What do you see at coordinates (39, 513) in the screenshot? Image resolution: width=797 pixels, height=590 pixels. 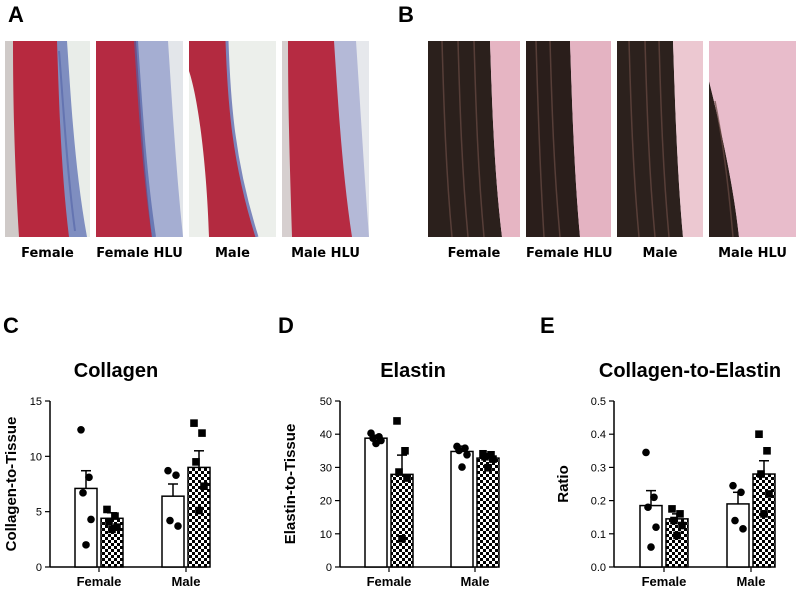 I see `chart-c-ytick-label-1: 5` at bounding box center [39, 513].